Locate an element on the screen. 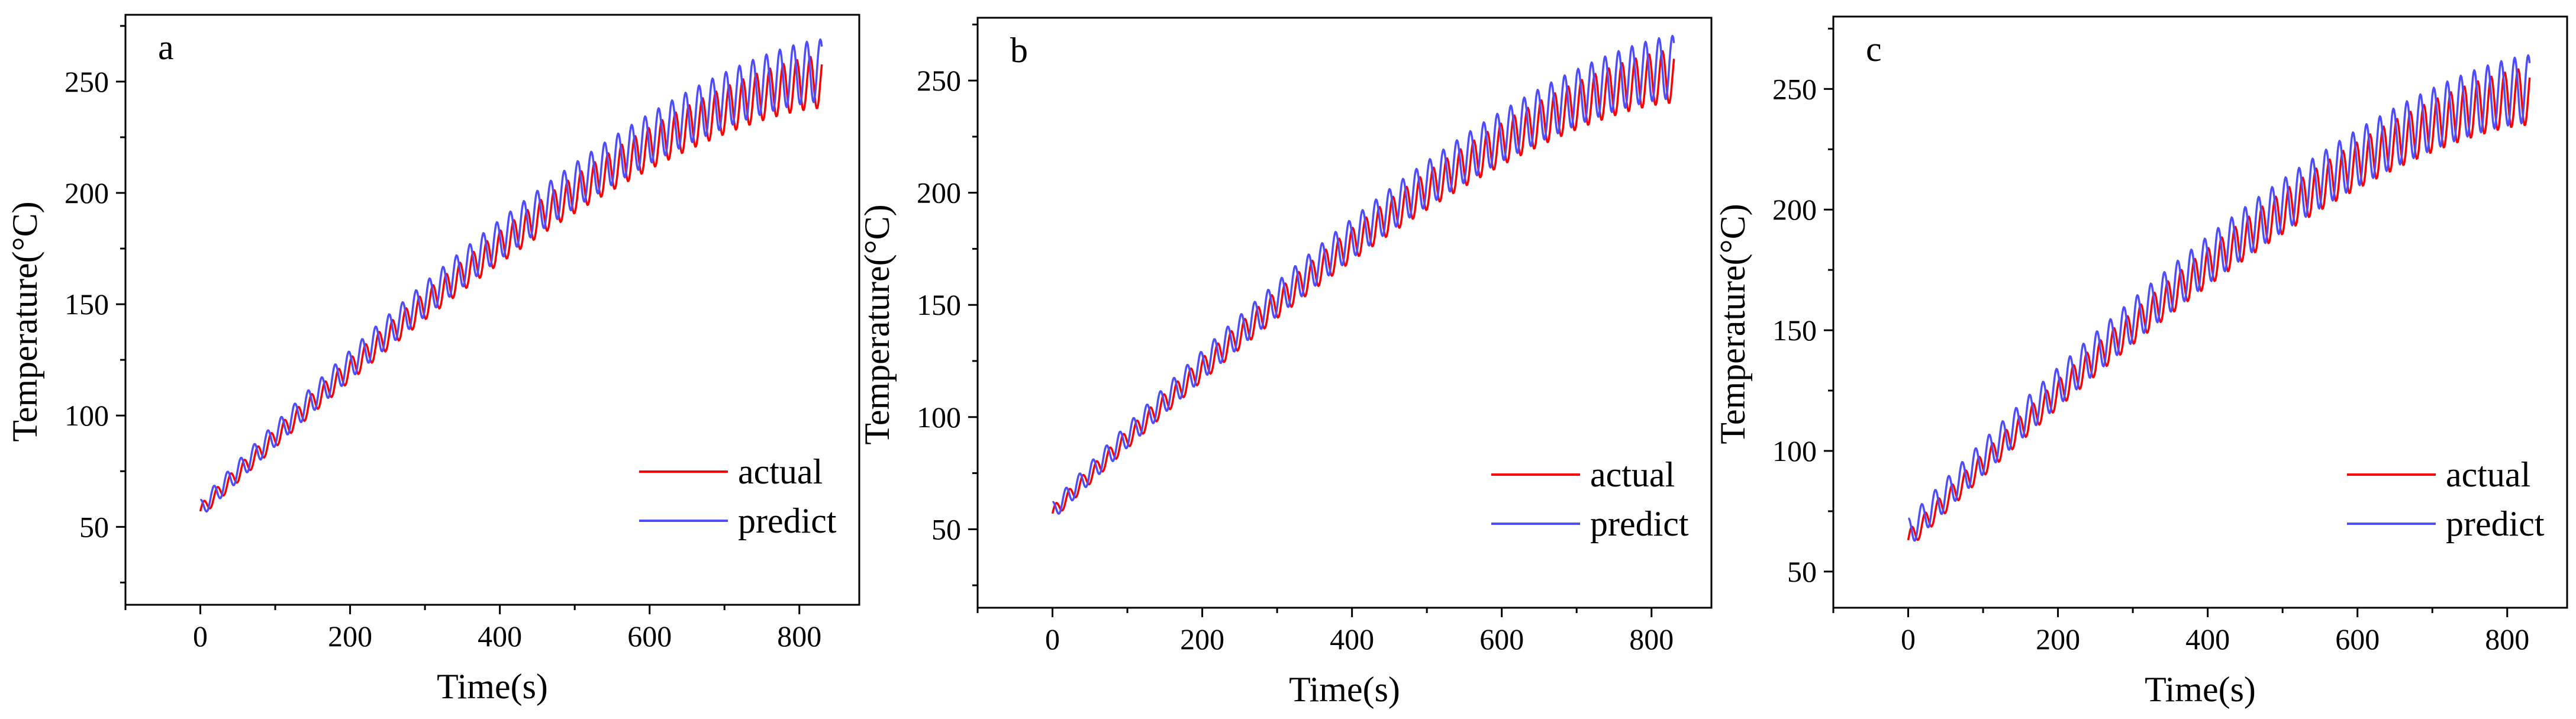  panel-letter: b is located at coordinates (1019, 51).